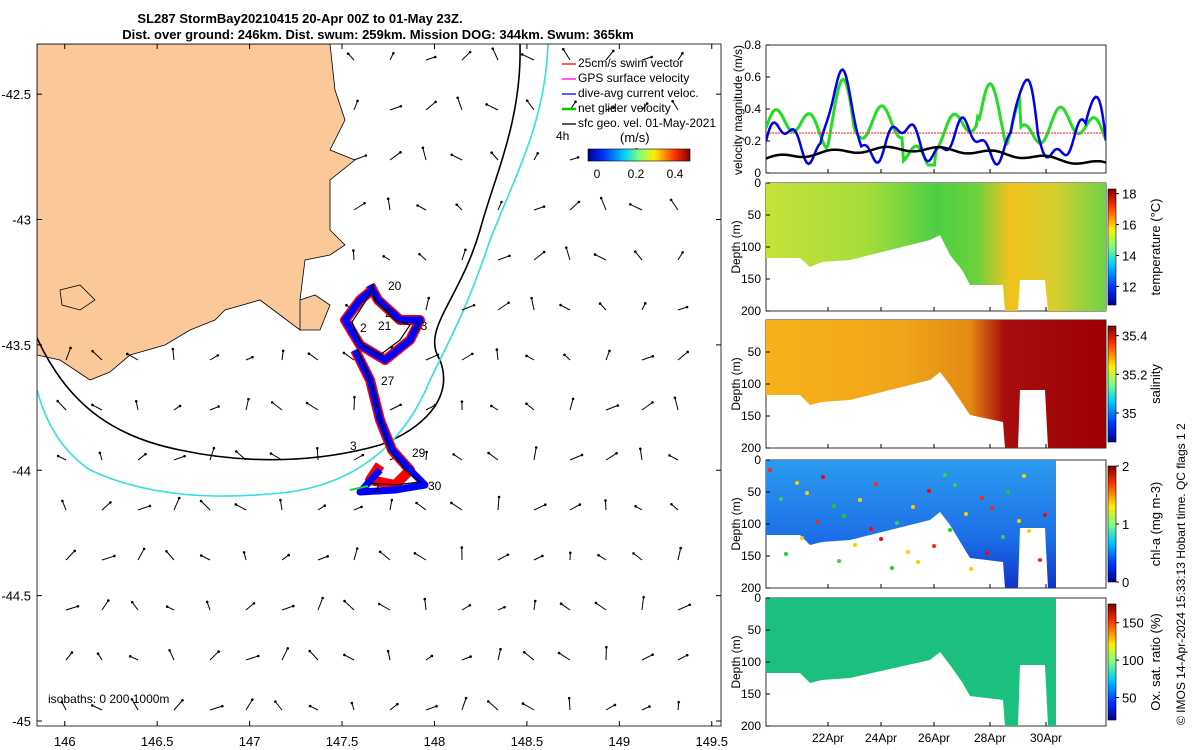 This screenshot has height=750, width=1200. Describe the element at coordinates (396, 387) in the screenshot. I see `track-day-labels: 20 21 23 27 3 29 30 2 2 2` at that location.